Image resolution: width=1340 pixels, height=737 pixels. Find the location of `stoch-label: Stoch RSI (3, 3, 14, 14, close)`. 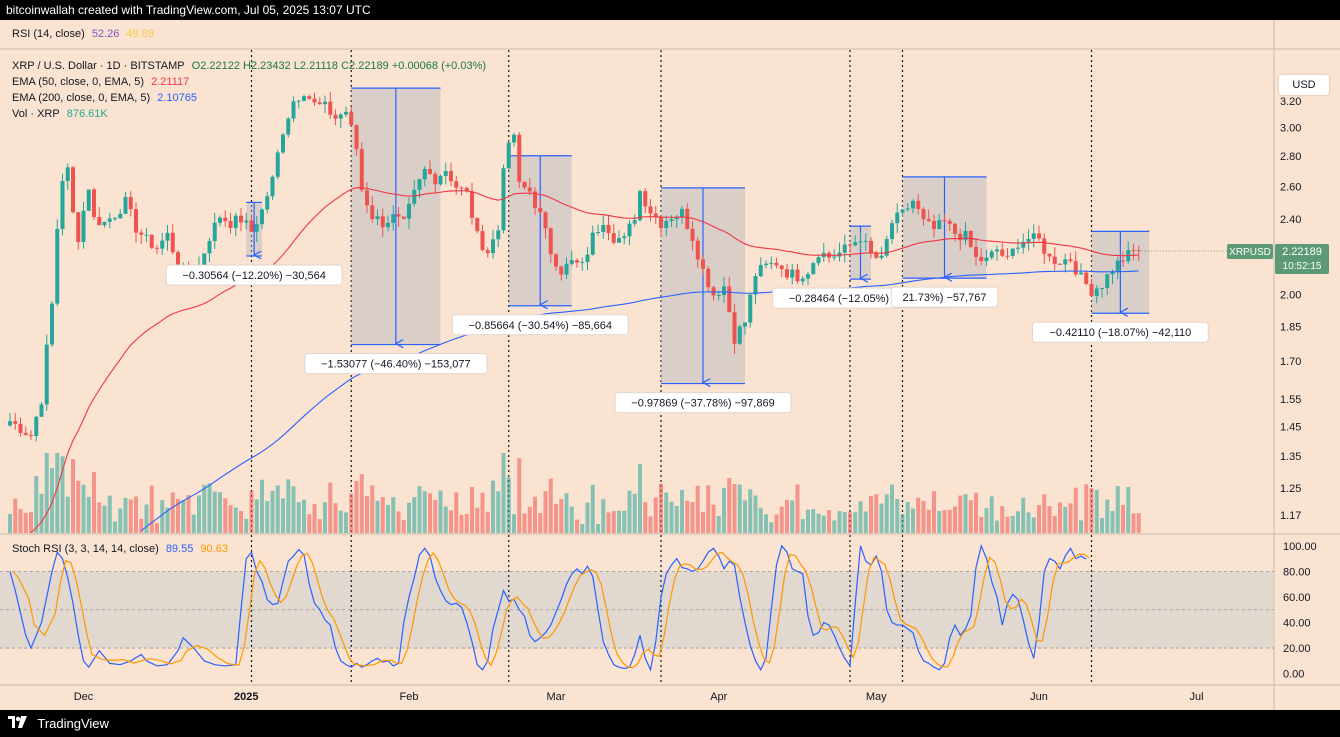

stoch-label: Stoch RSI (3, 3, 14, 14, close) is located at coordinates (85, 549).